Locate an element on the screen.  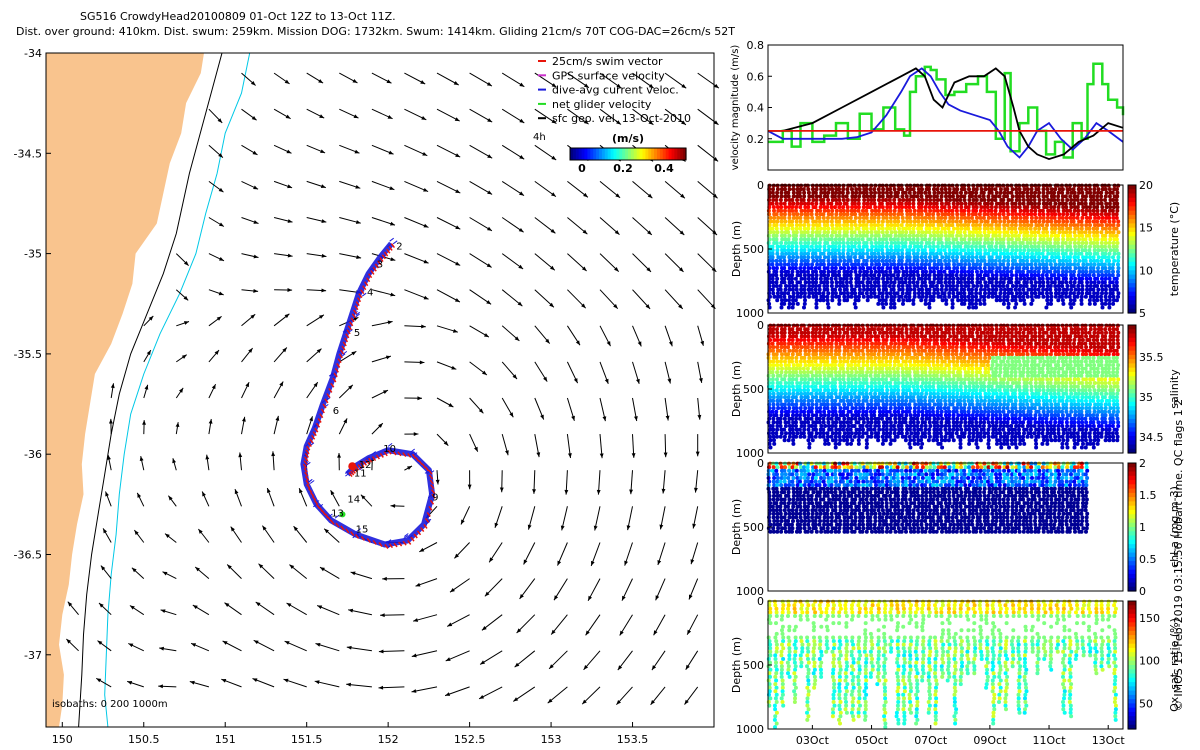
track-day-label: 5 is located at coordinates (357, 333).